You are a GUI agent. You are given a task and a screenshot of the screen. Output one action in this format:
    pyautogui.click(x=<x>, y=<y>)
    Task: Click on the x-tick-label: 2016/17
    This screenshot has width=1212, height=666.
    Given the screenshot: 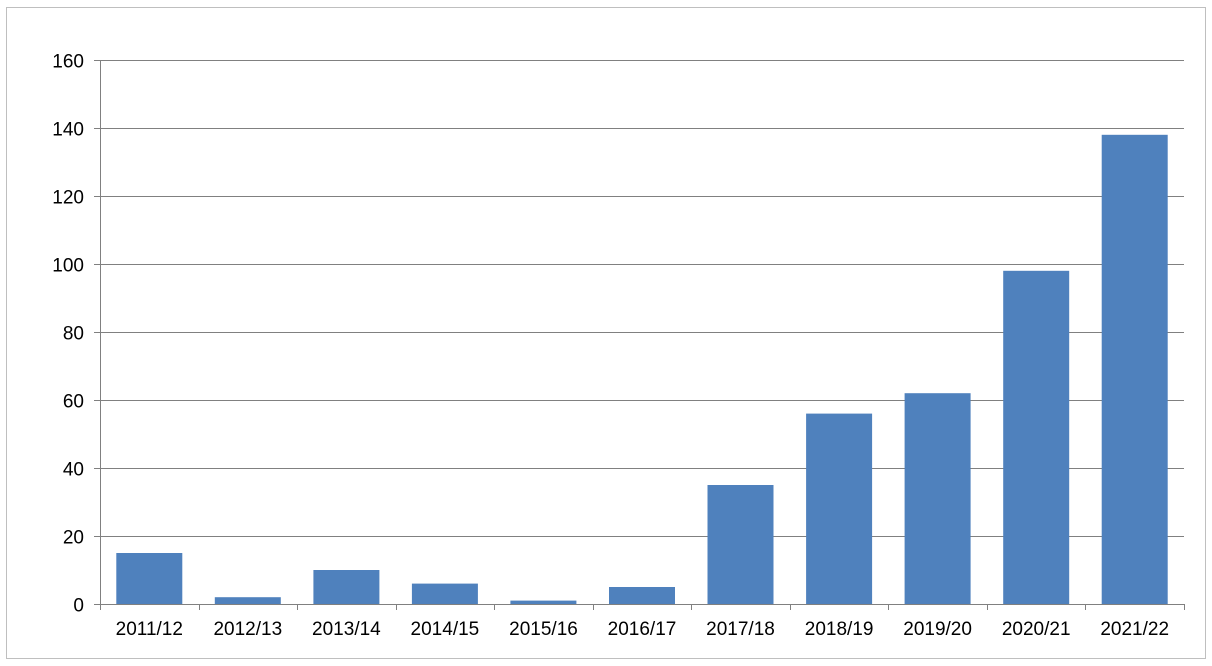 What is the action you would take?
    pyautogui.click(x=642, y=629)
    